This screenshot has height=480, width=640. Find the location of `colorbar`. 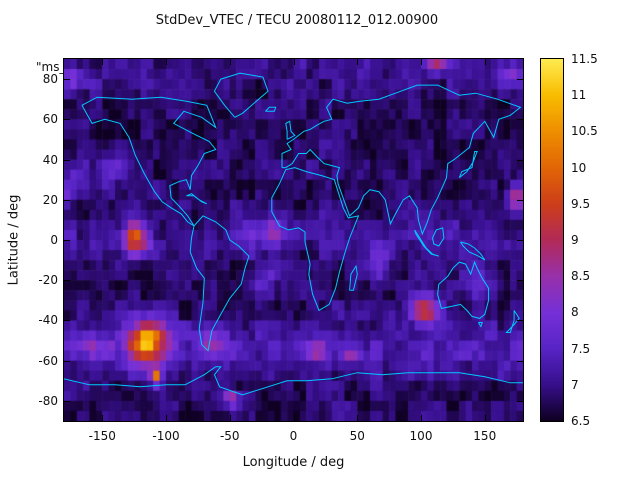

colorbar is located at coordinates (552, 240).